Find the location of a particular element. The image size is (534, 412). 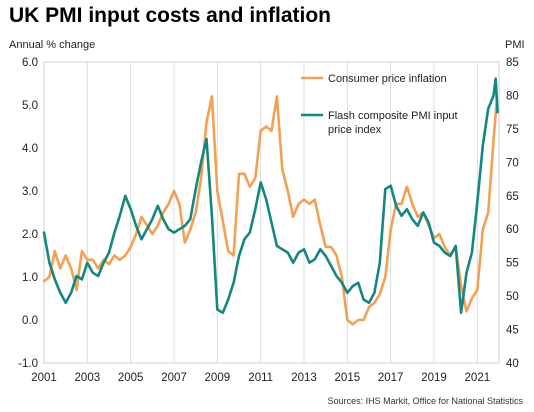

x-tick-2013: 2013 is located at coordinates (304, 378).